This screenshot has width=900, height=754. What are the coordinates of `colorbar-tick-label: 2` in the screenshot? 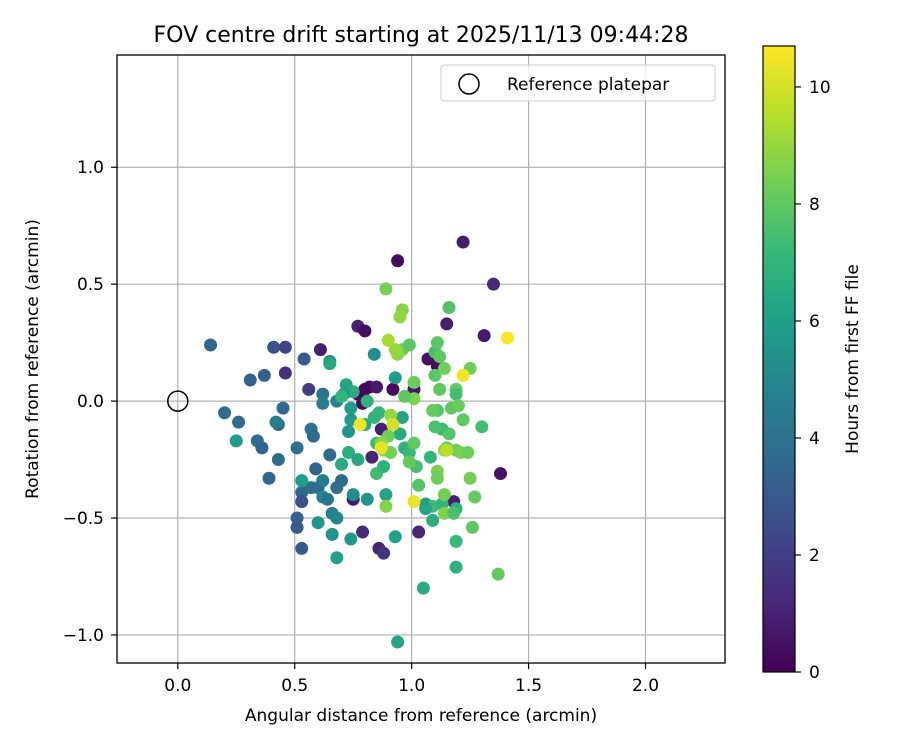 It's located at (814, 556).